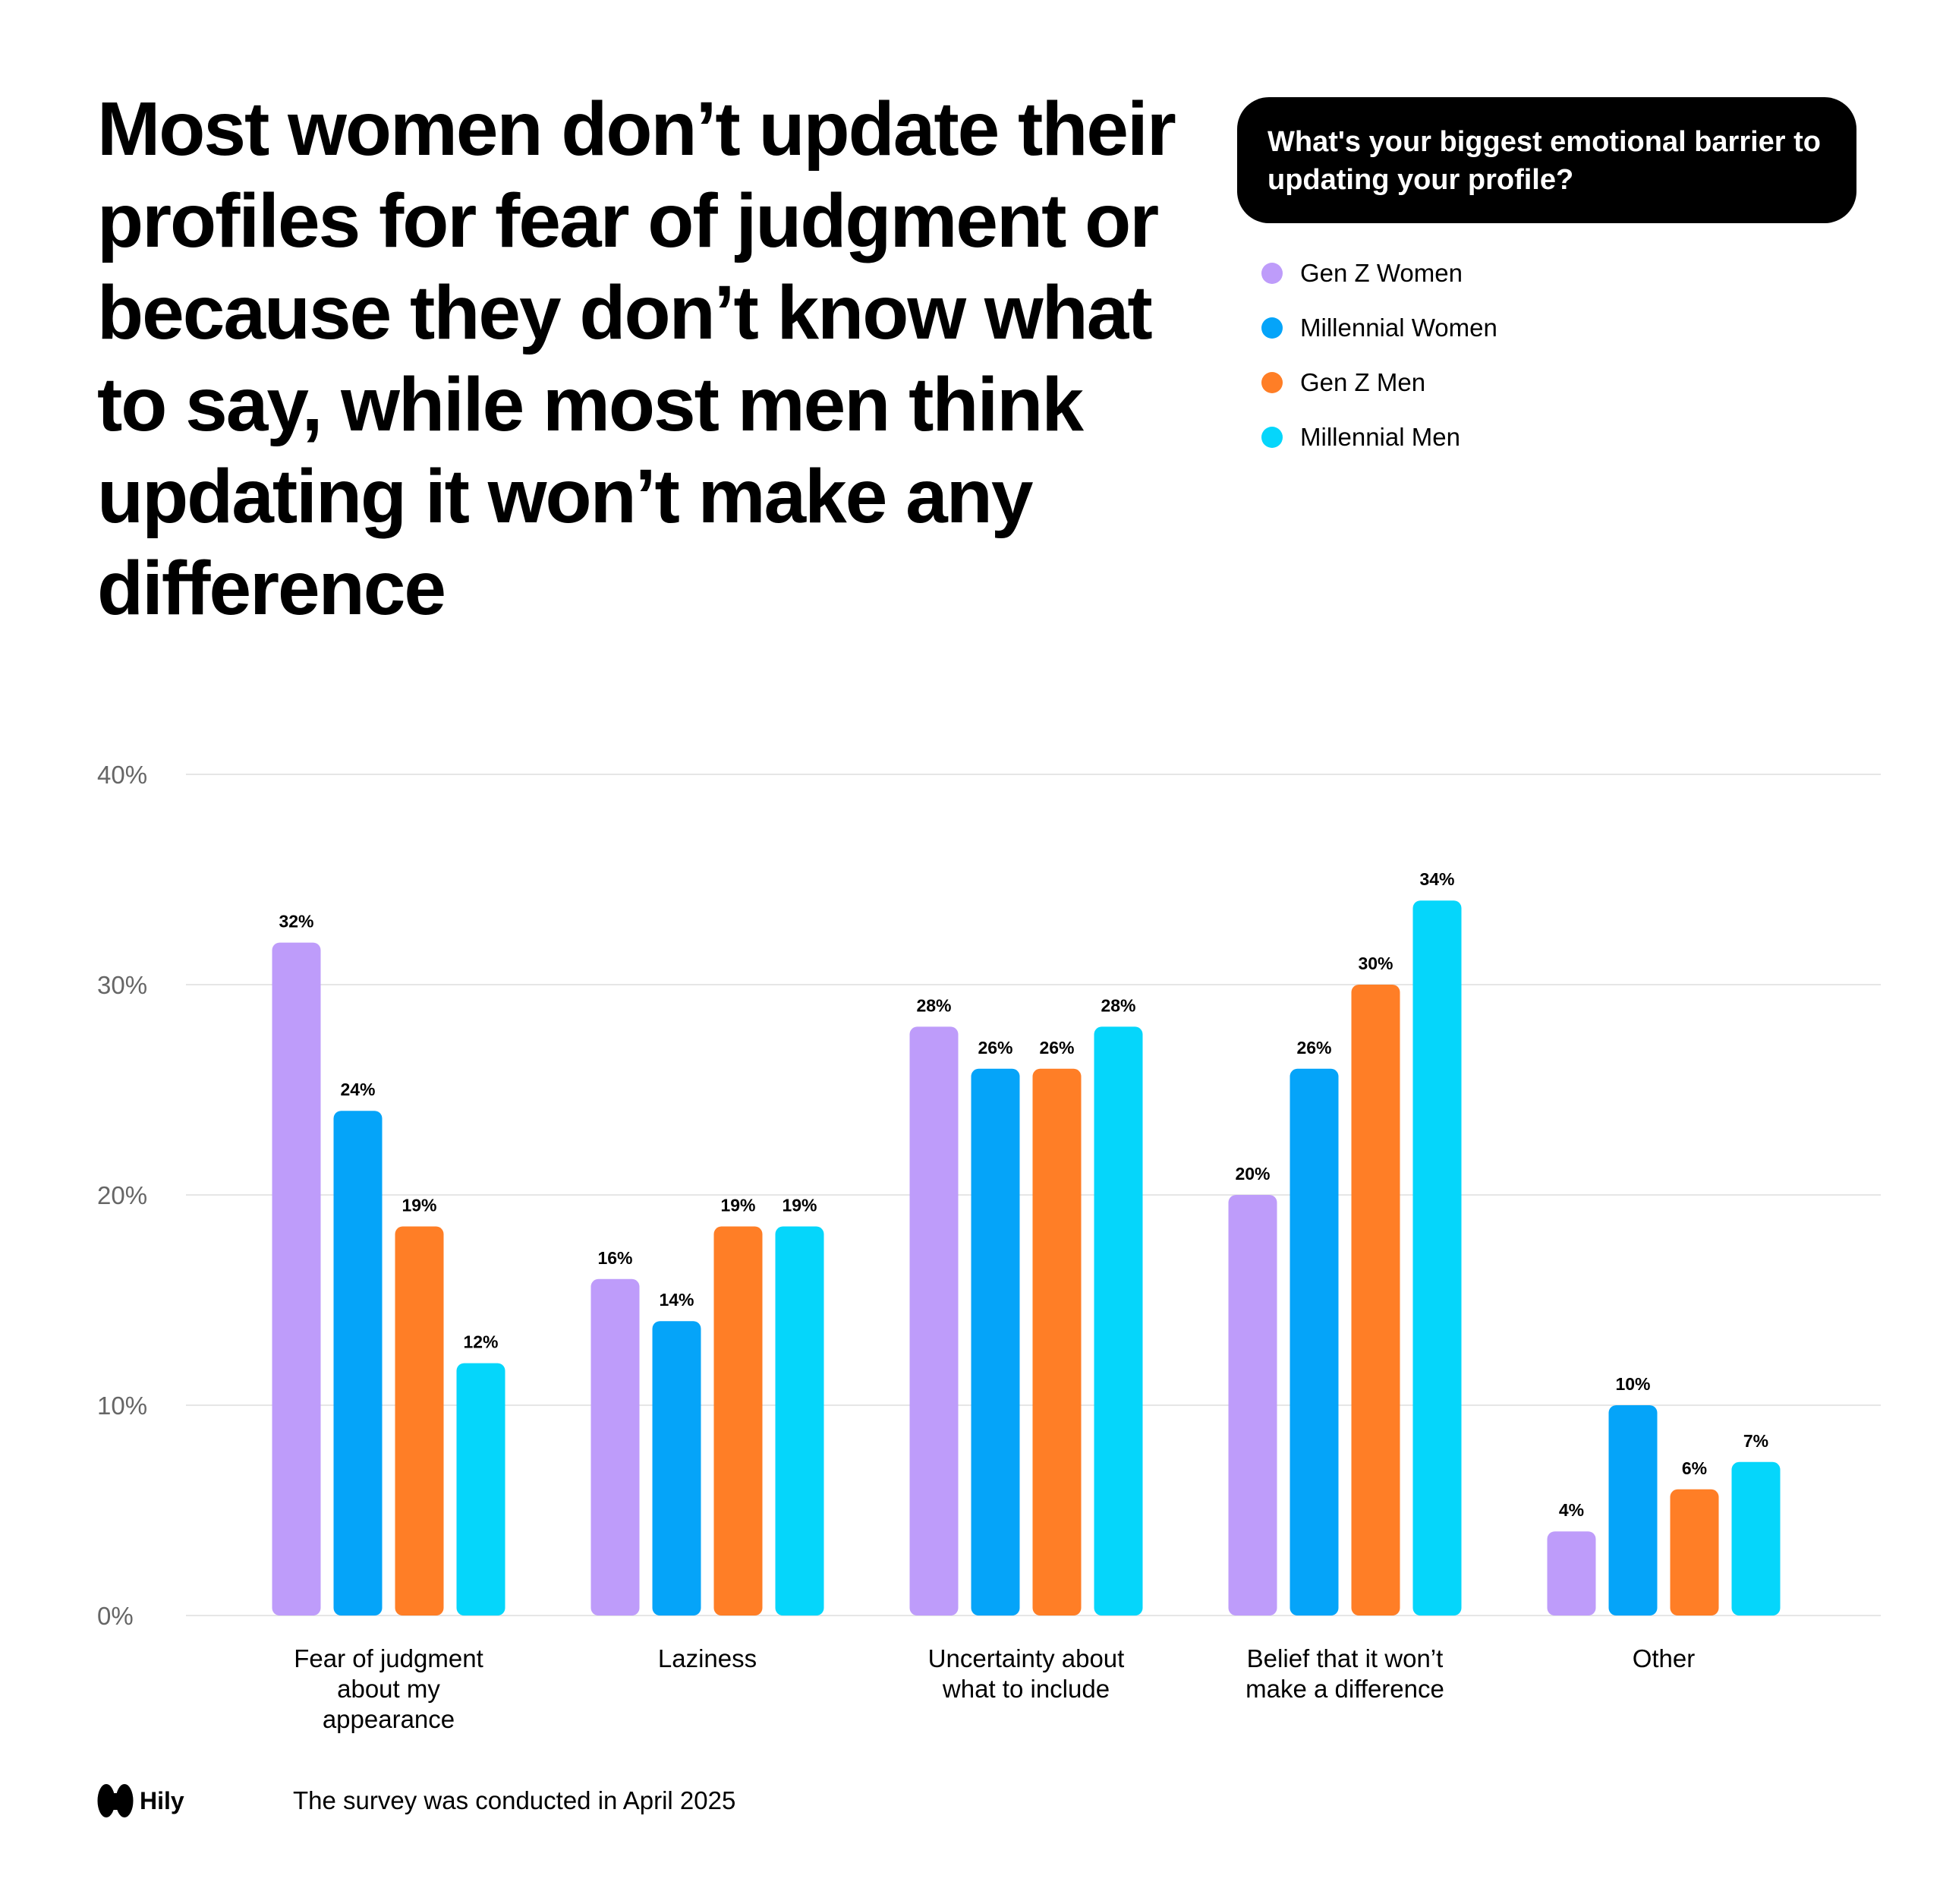 This screenshot has height=1904, width=1943. I want to click on data-label: 34%, so click(1436, 879).